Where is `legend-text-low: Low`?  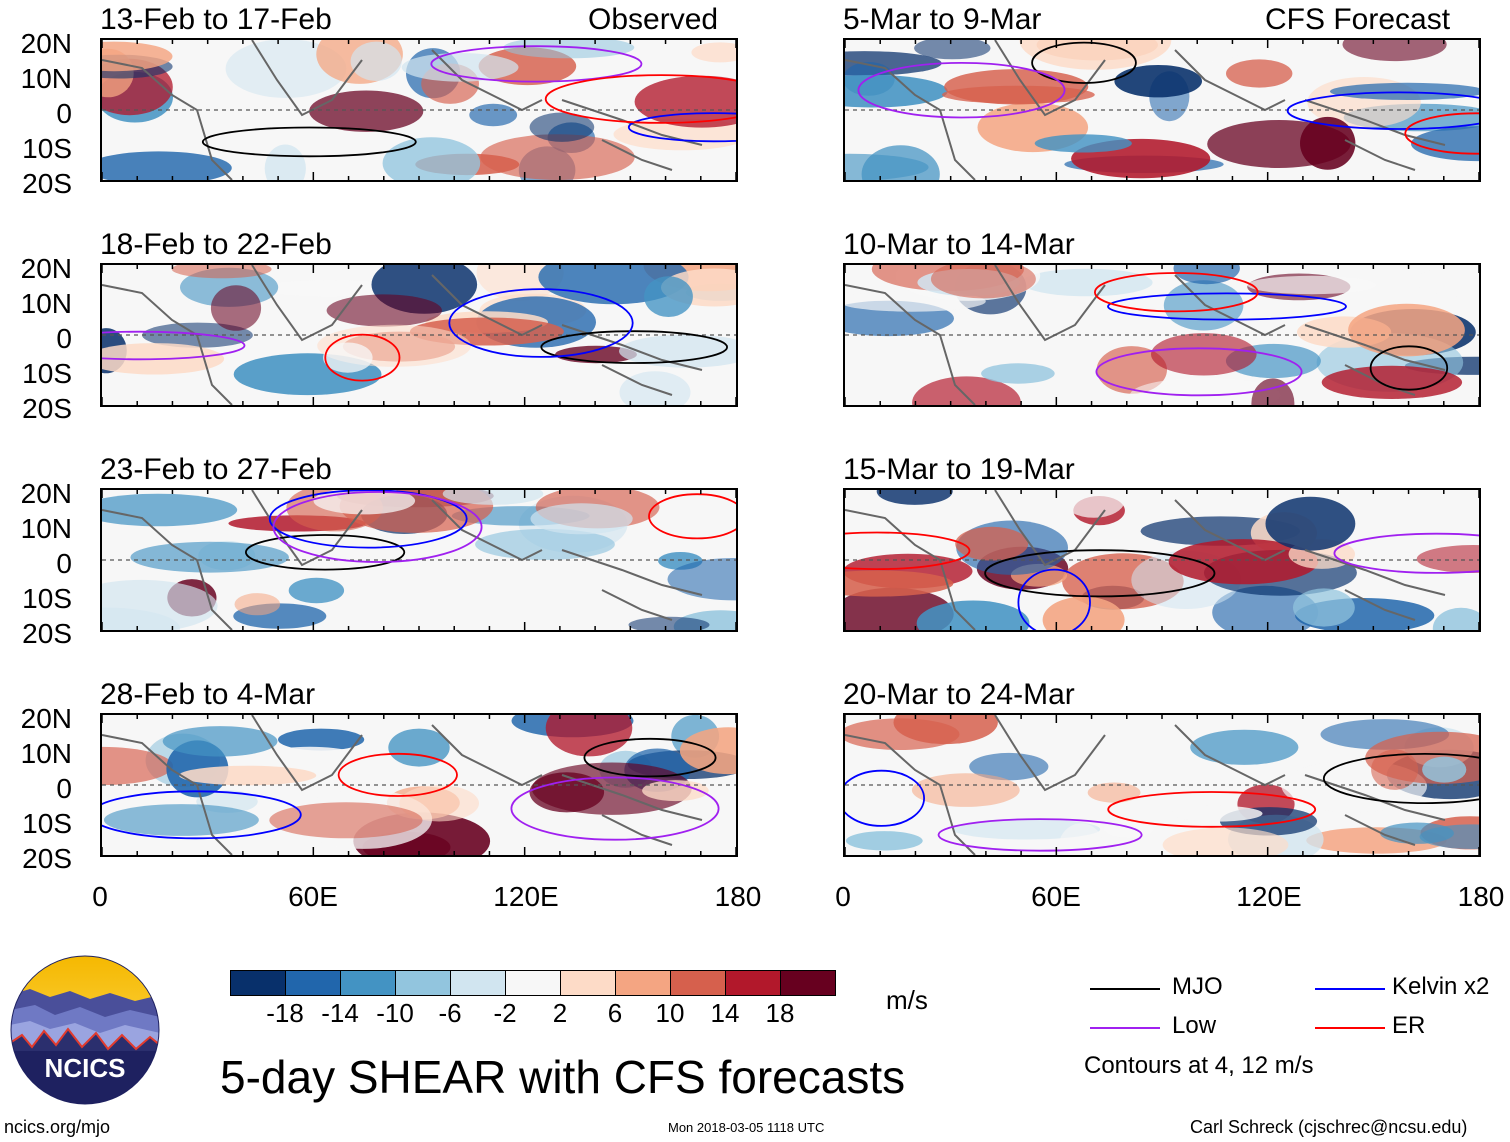
legend-text-low: Low is located at coordinates (1194, 1025).